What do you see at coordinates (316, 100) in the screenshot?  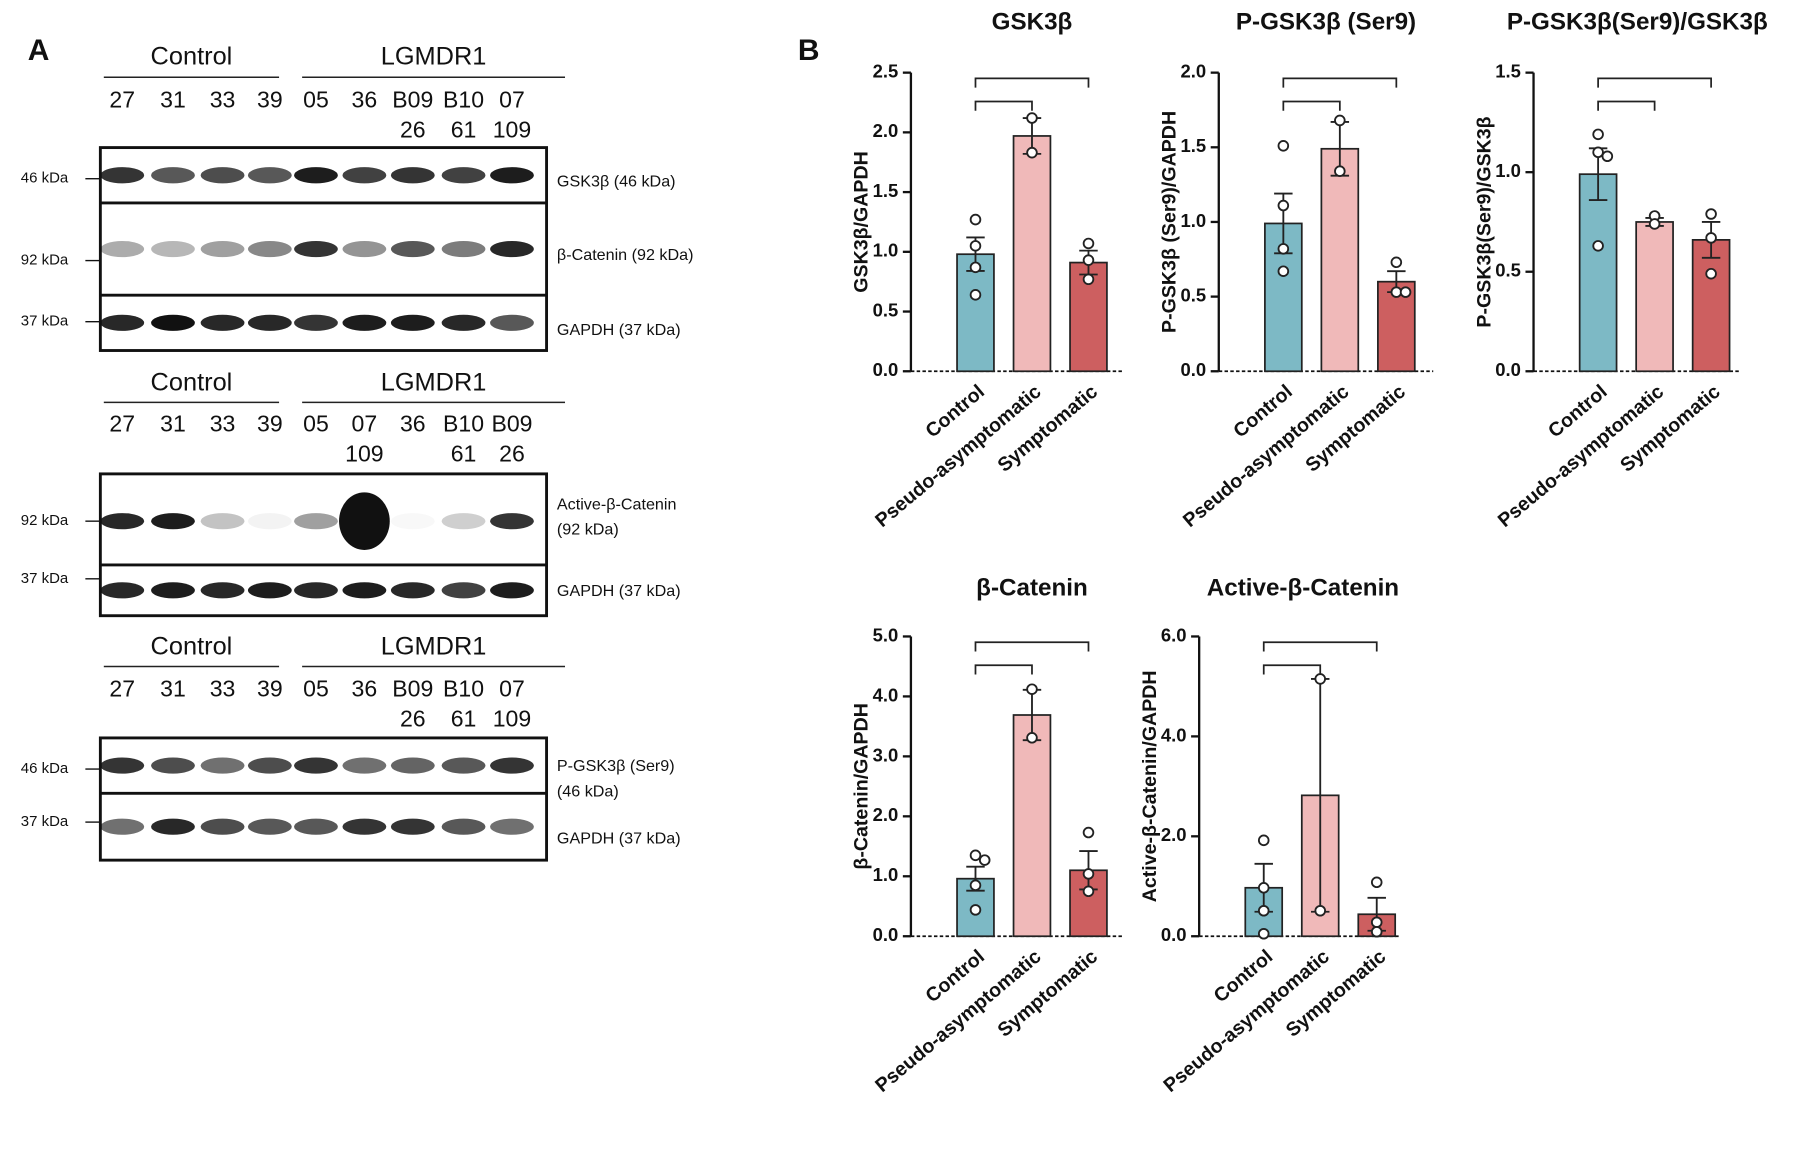 I see `lane-label: 05` at bounding box center [316, 100].